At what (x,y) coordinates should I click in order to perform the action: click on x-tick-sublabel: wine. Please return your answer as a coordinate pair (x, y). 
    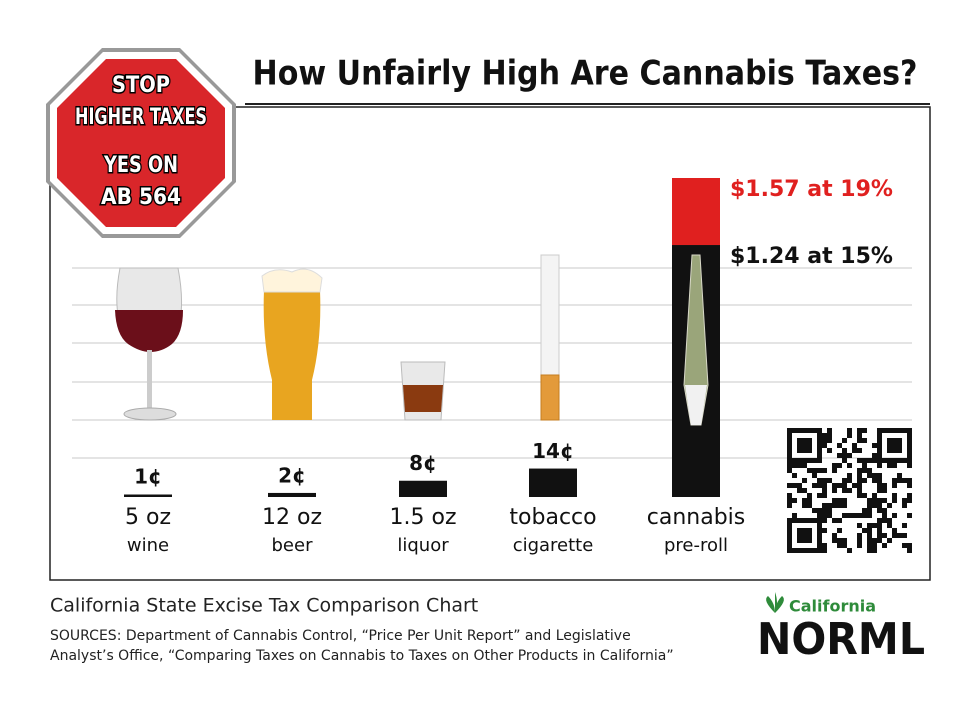
    Looking at the image, I should click on (148, 545).